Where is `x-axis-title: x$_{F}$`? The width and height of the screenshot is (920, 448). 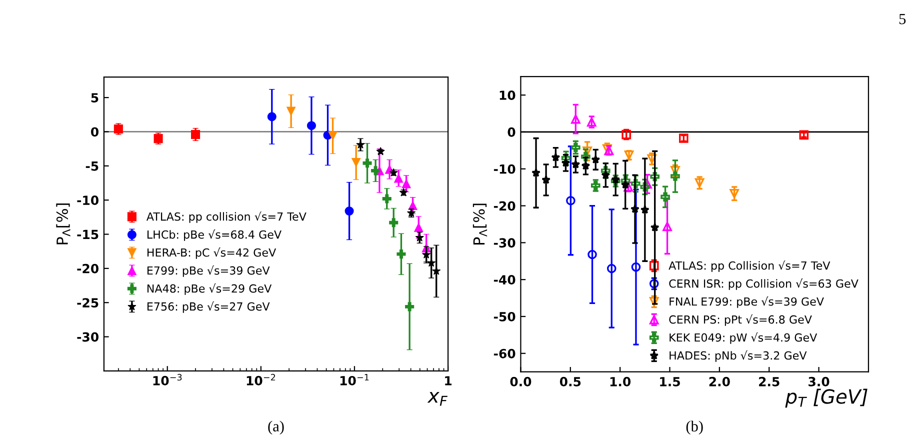
x-axis-title: x$_{F}$ is located at coordinates (437, 399).